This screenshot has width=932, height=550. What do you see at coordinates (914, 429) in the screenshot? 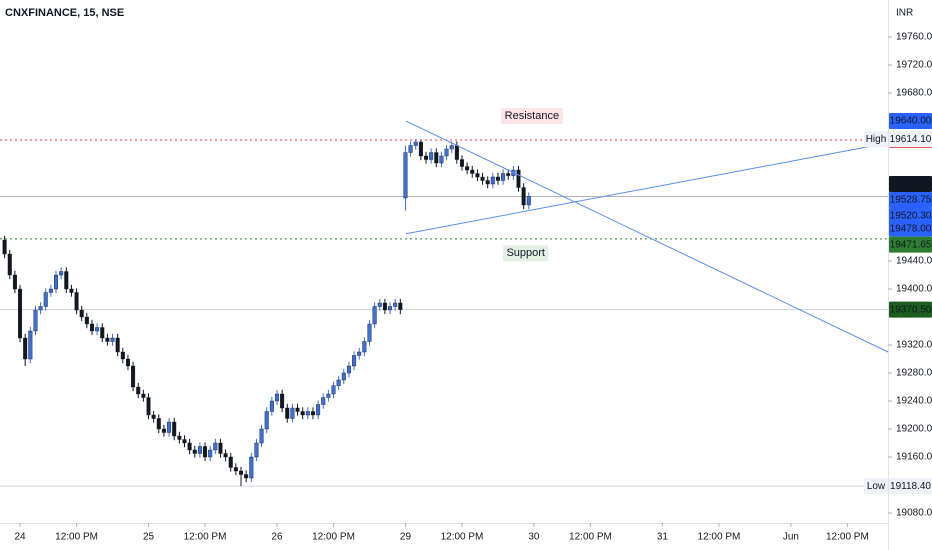
I see `y-tick-label: 19200.00` at bounding box center [914, 429].